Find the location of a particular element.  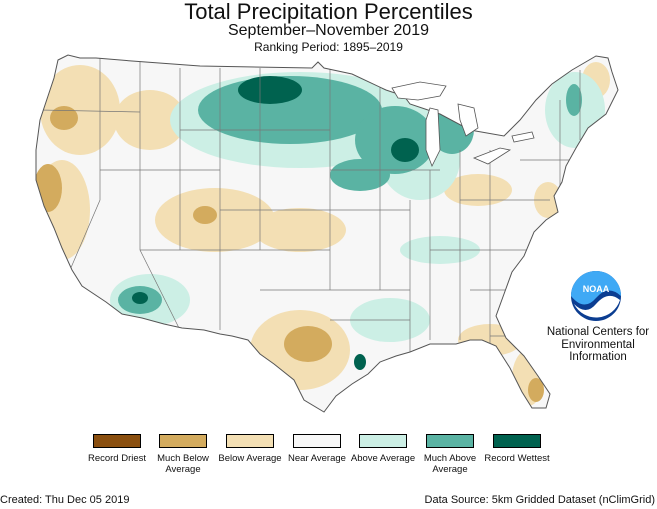

legend-item-much-above: Much Above Average is located at coordinates (450, 454).